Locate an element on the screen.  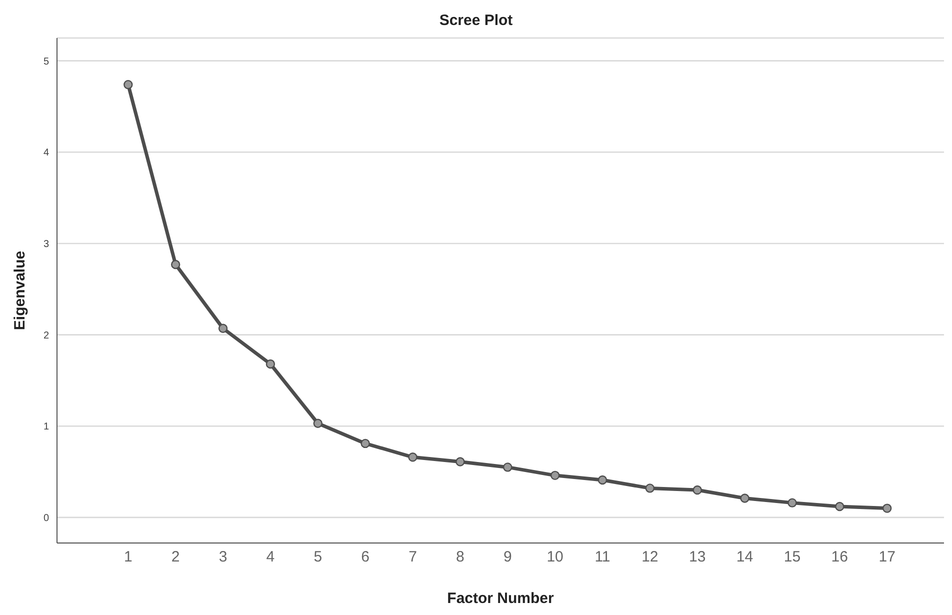
y-tick-label: 3 is located at coordinates (46, 244).